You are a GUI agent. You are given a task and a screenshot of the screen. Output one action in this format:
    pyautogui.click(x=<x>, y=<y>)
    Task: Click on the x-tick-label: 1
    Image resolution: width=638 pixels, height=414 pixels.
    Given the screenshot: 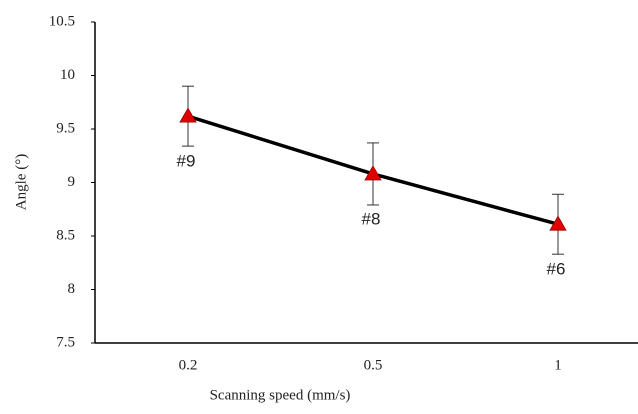 What is the action you would take?
    pyautogui.click(x=558, y=365)
    